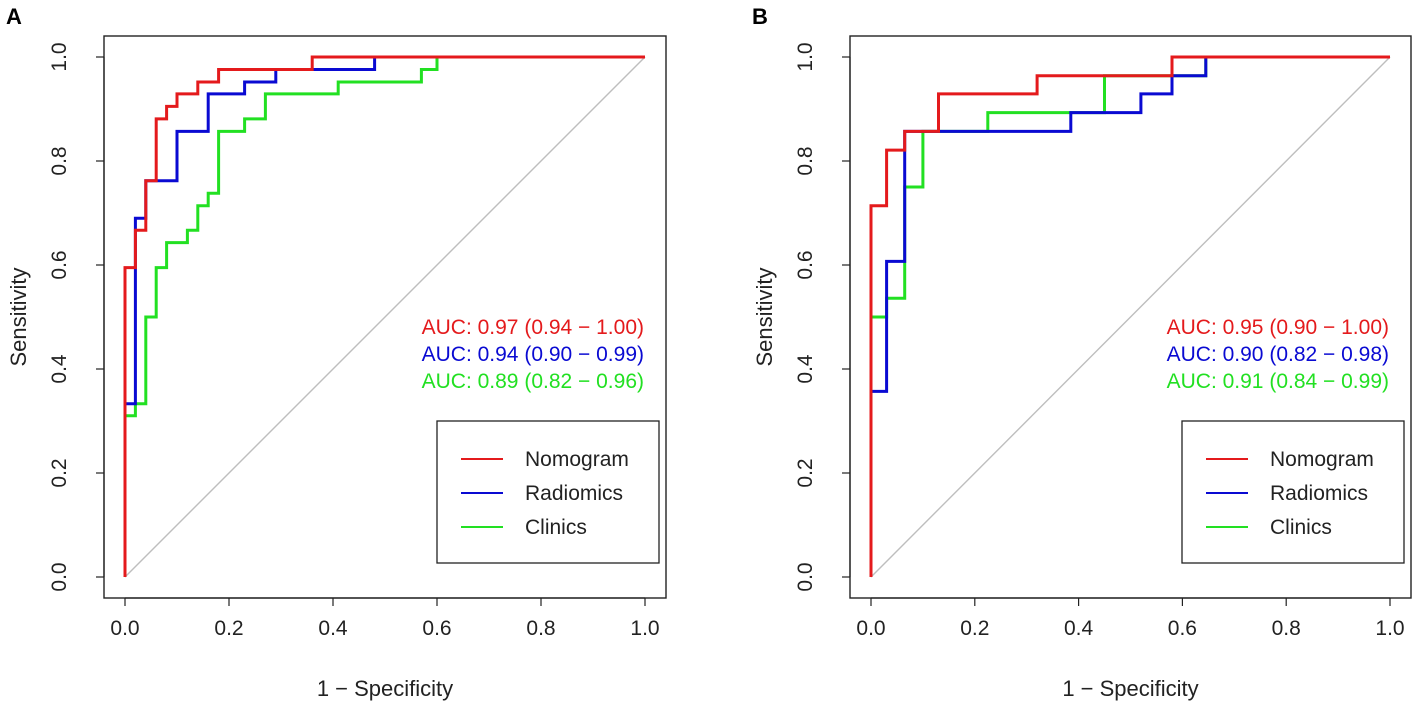  I want to click on auc-label-nomogram: AUC: 0.97 (0.94 − 1.00), so click(533, 327).